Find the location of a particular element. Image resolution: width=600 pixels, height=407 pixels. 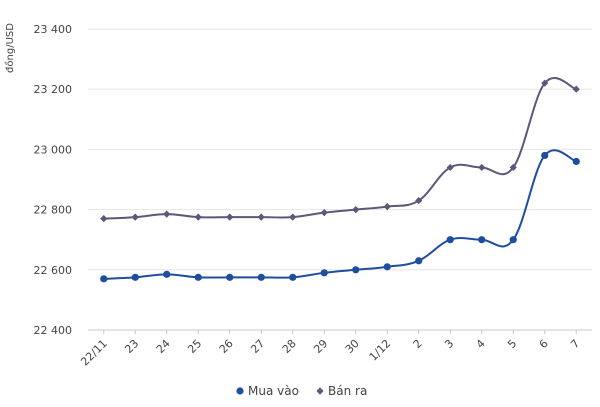

x-tick-label: 29 is located at coordinates (320, 346).